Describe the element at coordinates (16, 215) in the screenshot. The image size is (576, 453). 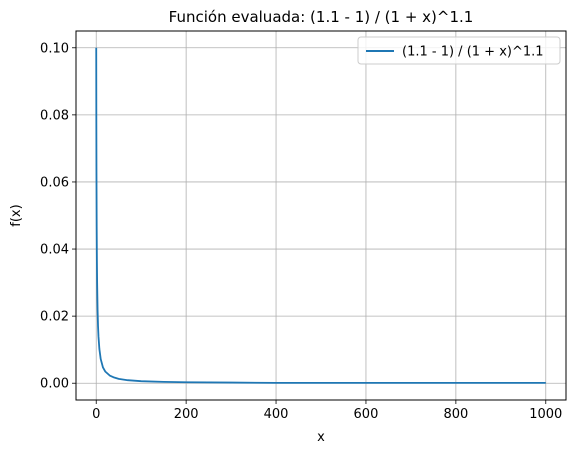
I see `y-axis-label: f(x)` at that location.